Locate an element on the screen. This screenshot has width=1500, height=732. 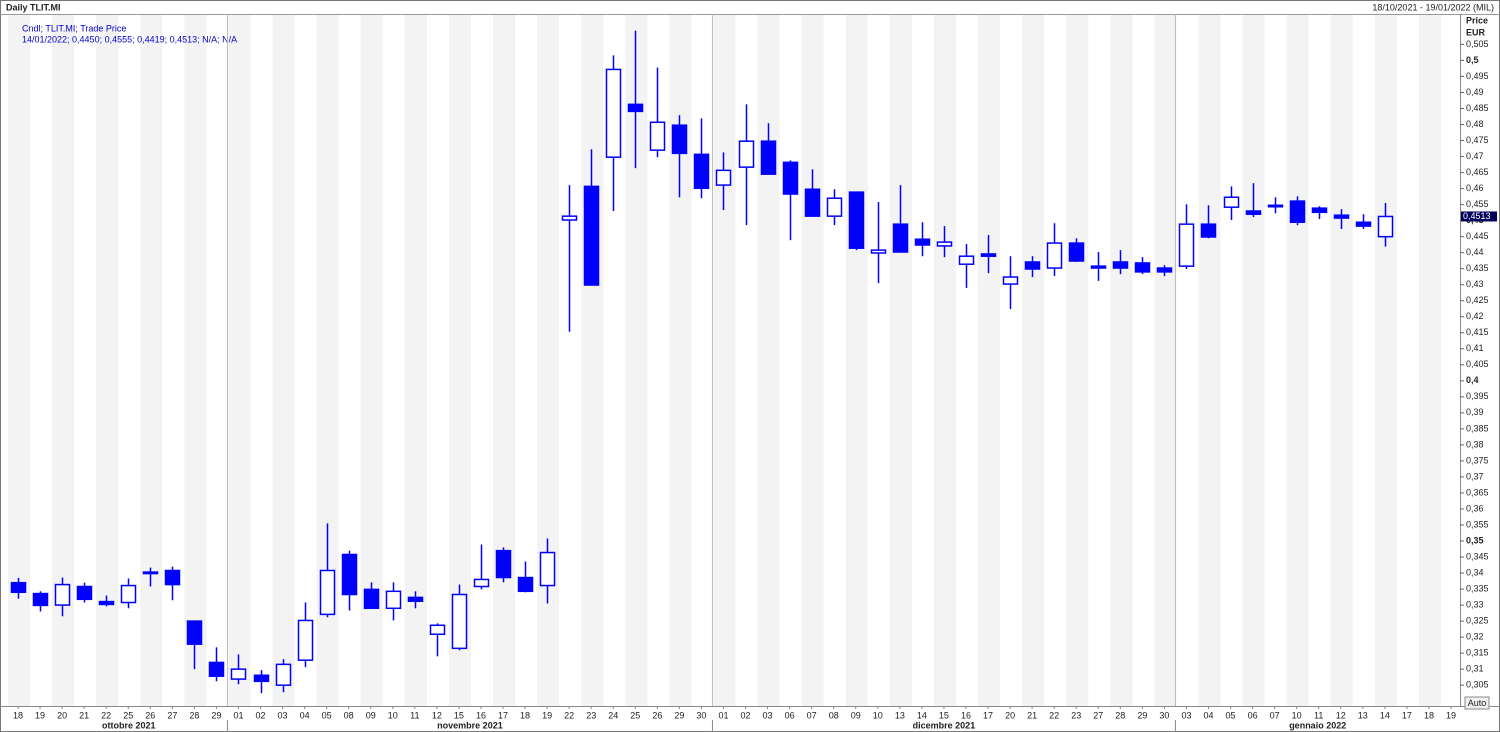
x-tick-label: 16 is located at coordinates (481, 715).